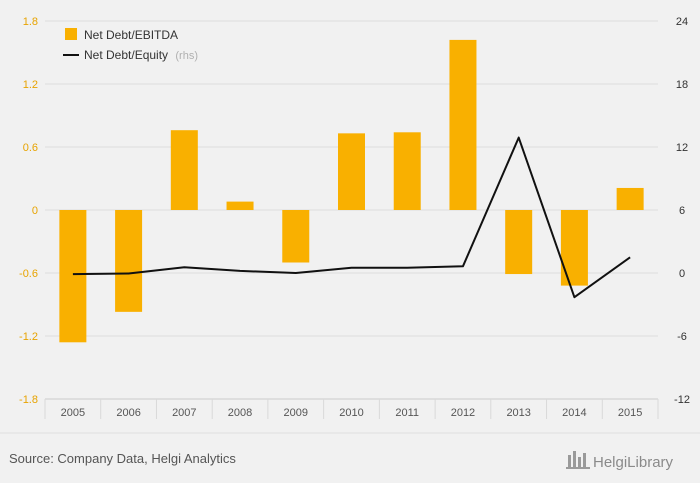  What do you see at coordinates (73, 413) in the screenshot?
I see `x-tick-label: 2005` at bounding box center [73, 413].